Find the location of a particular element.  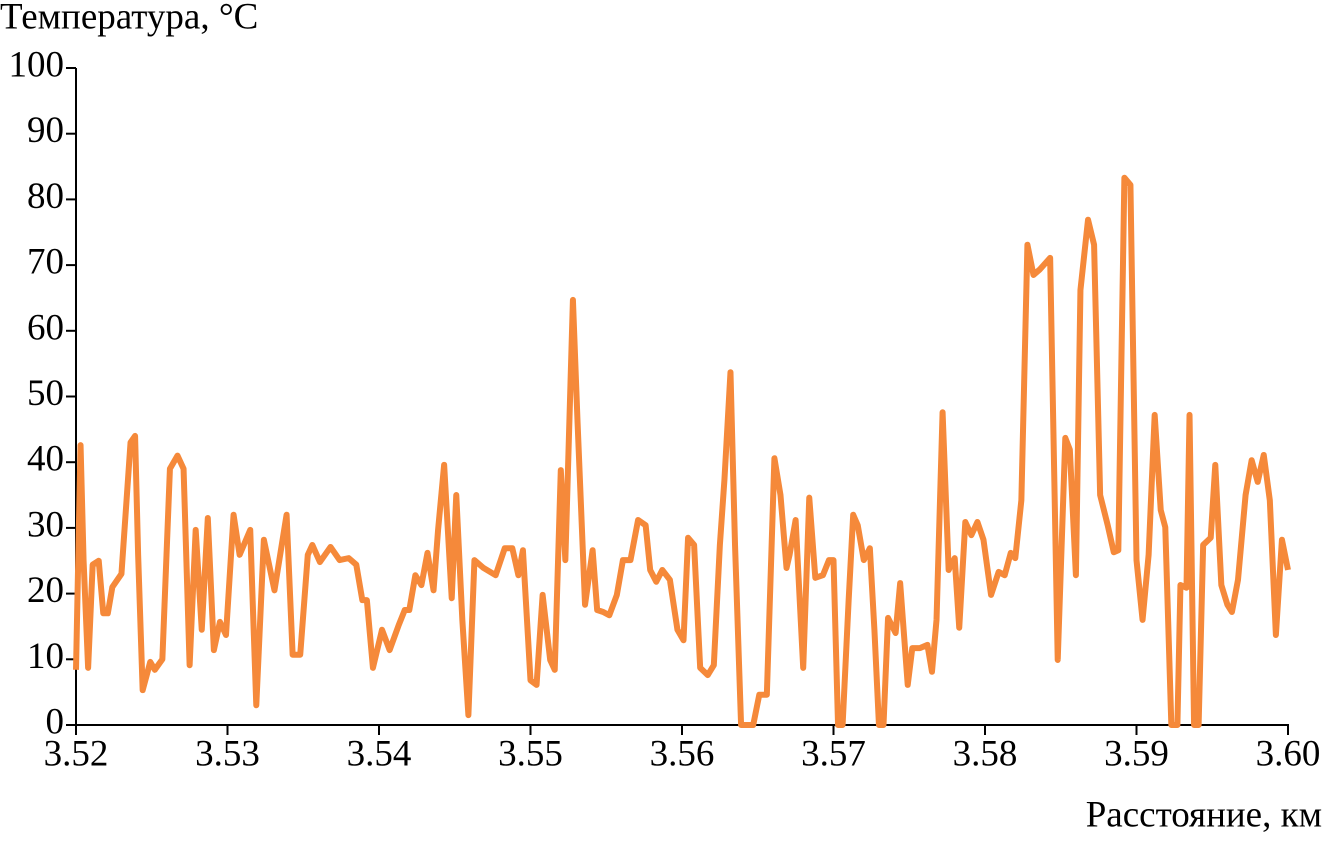

x-tick-label: 3.60 is located at coordinates (1288, 753).